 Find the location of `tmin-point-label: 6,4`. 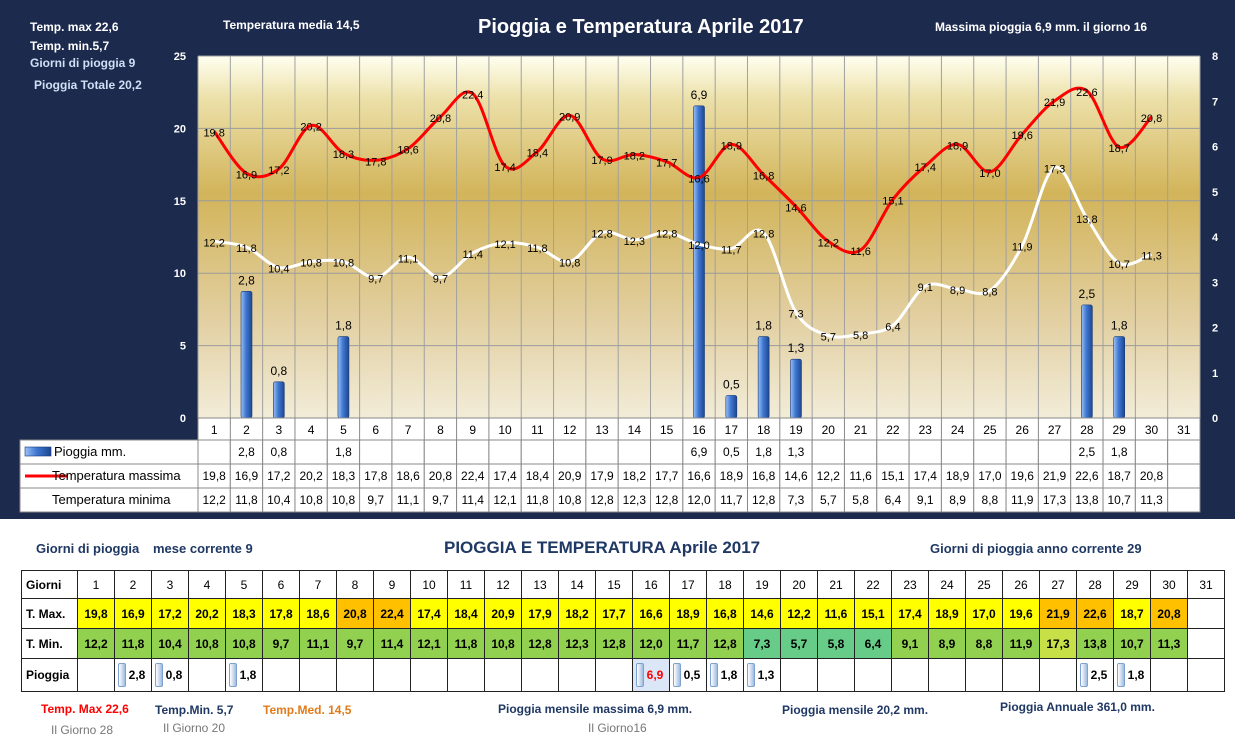

tmin-point-label: 6,4 is located at coordinates (892, 327).